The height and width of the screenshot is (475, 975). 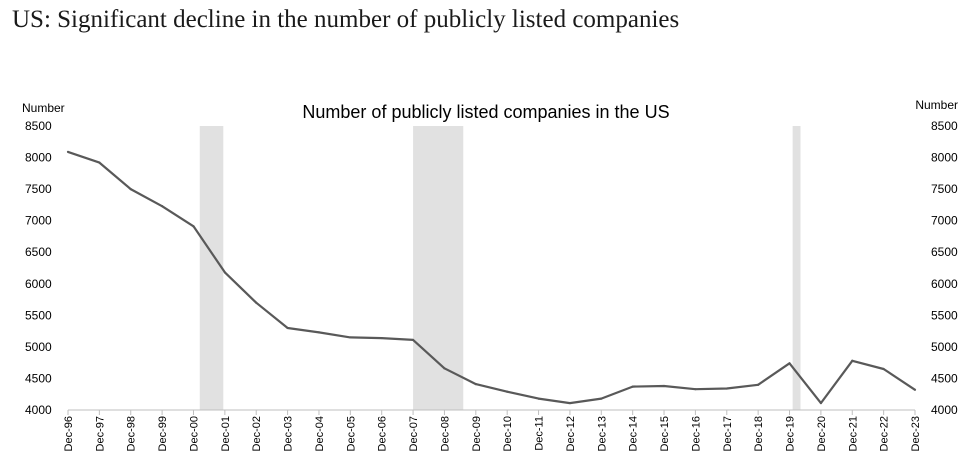 What do you see at coordinates (38, 378) in the screenshot?
I see `y-tick-label-left: 4500` at bounding box center [38, 378].